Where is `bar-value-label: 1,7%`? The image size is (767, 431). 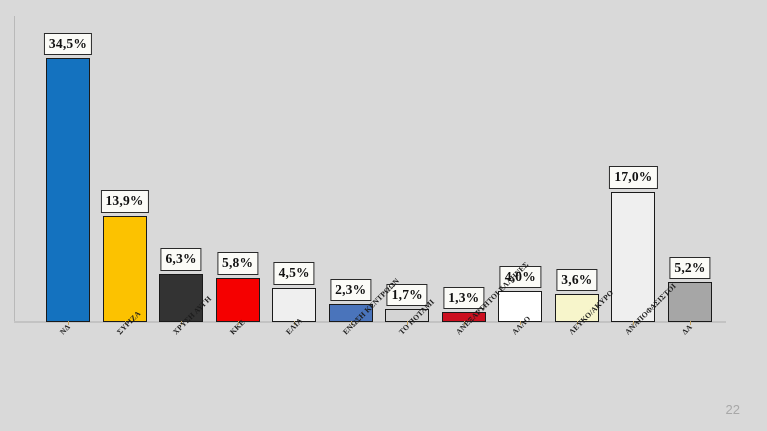
bar-value-label: 1,7% is located at coordinates (407, 294).